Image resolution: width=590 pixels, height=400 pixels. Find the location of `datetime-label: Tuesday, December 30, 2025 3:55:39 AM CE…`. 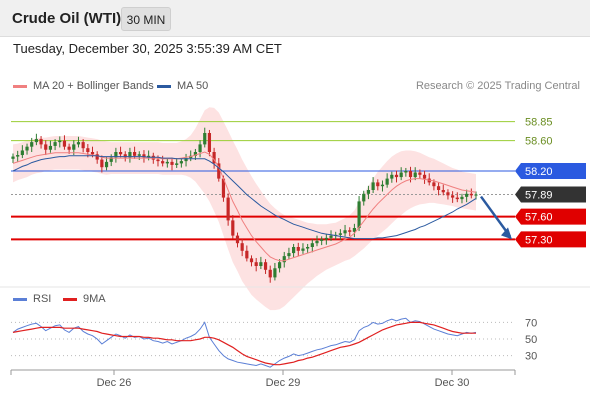

datetime-label: Tuesday, December 30, 2025 3:55:39 AM CE… is located at coordinates (147, 48).